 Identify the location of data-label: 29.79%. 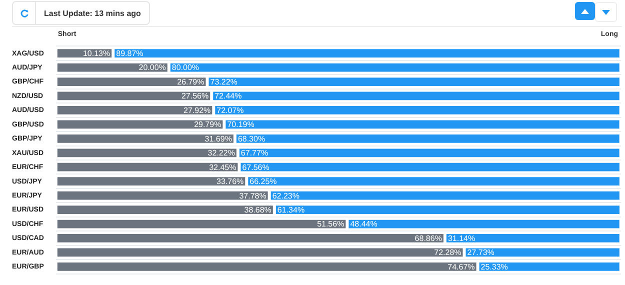
(208, 125).